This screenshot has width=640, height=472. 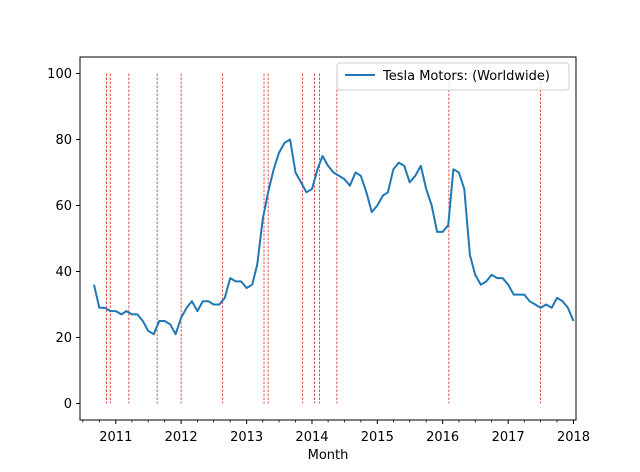 I want to click on x-tick-label: 2017, so click(x=508, y=437).